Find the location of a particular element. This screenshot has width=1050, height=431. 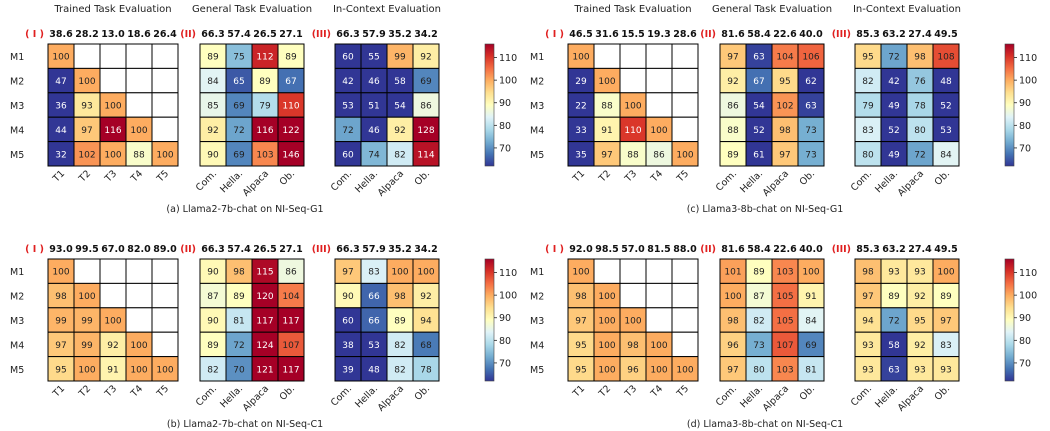

cell-label: 112 is located at coordinates (264, 58).